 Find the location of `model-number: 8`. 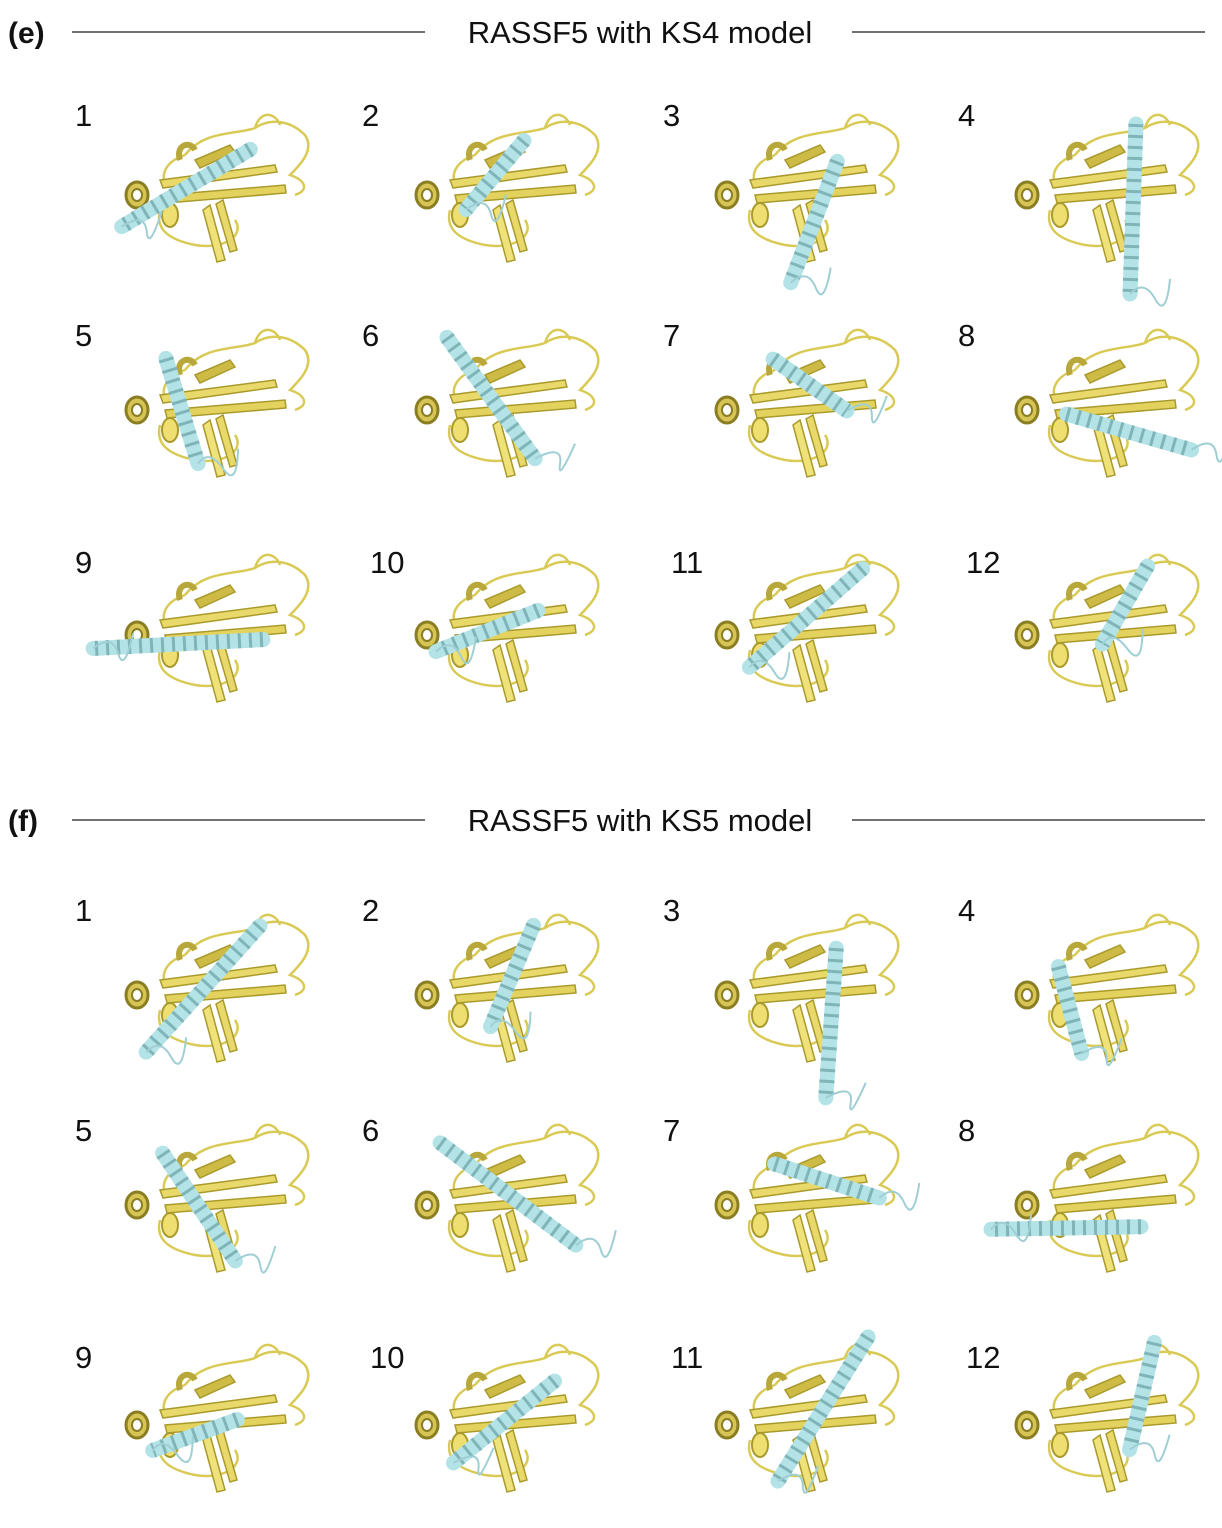

model-number: 8 is located at coordinates (966, 335).